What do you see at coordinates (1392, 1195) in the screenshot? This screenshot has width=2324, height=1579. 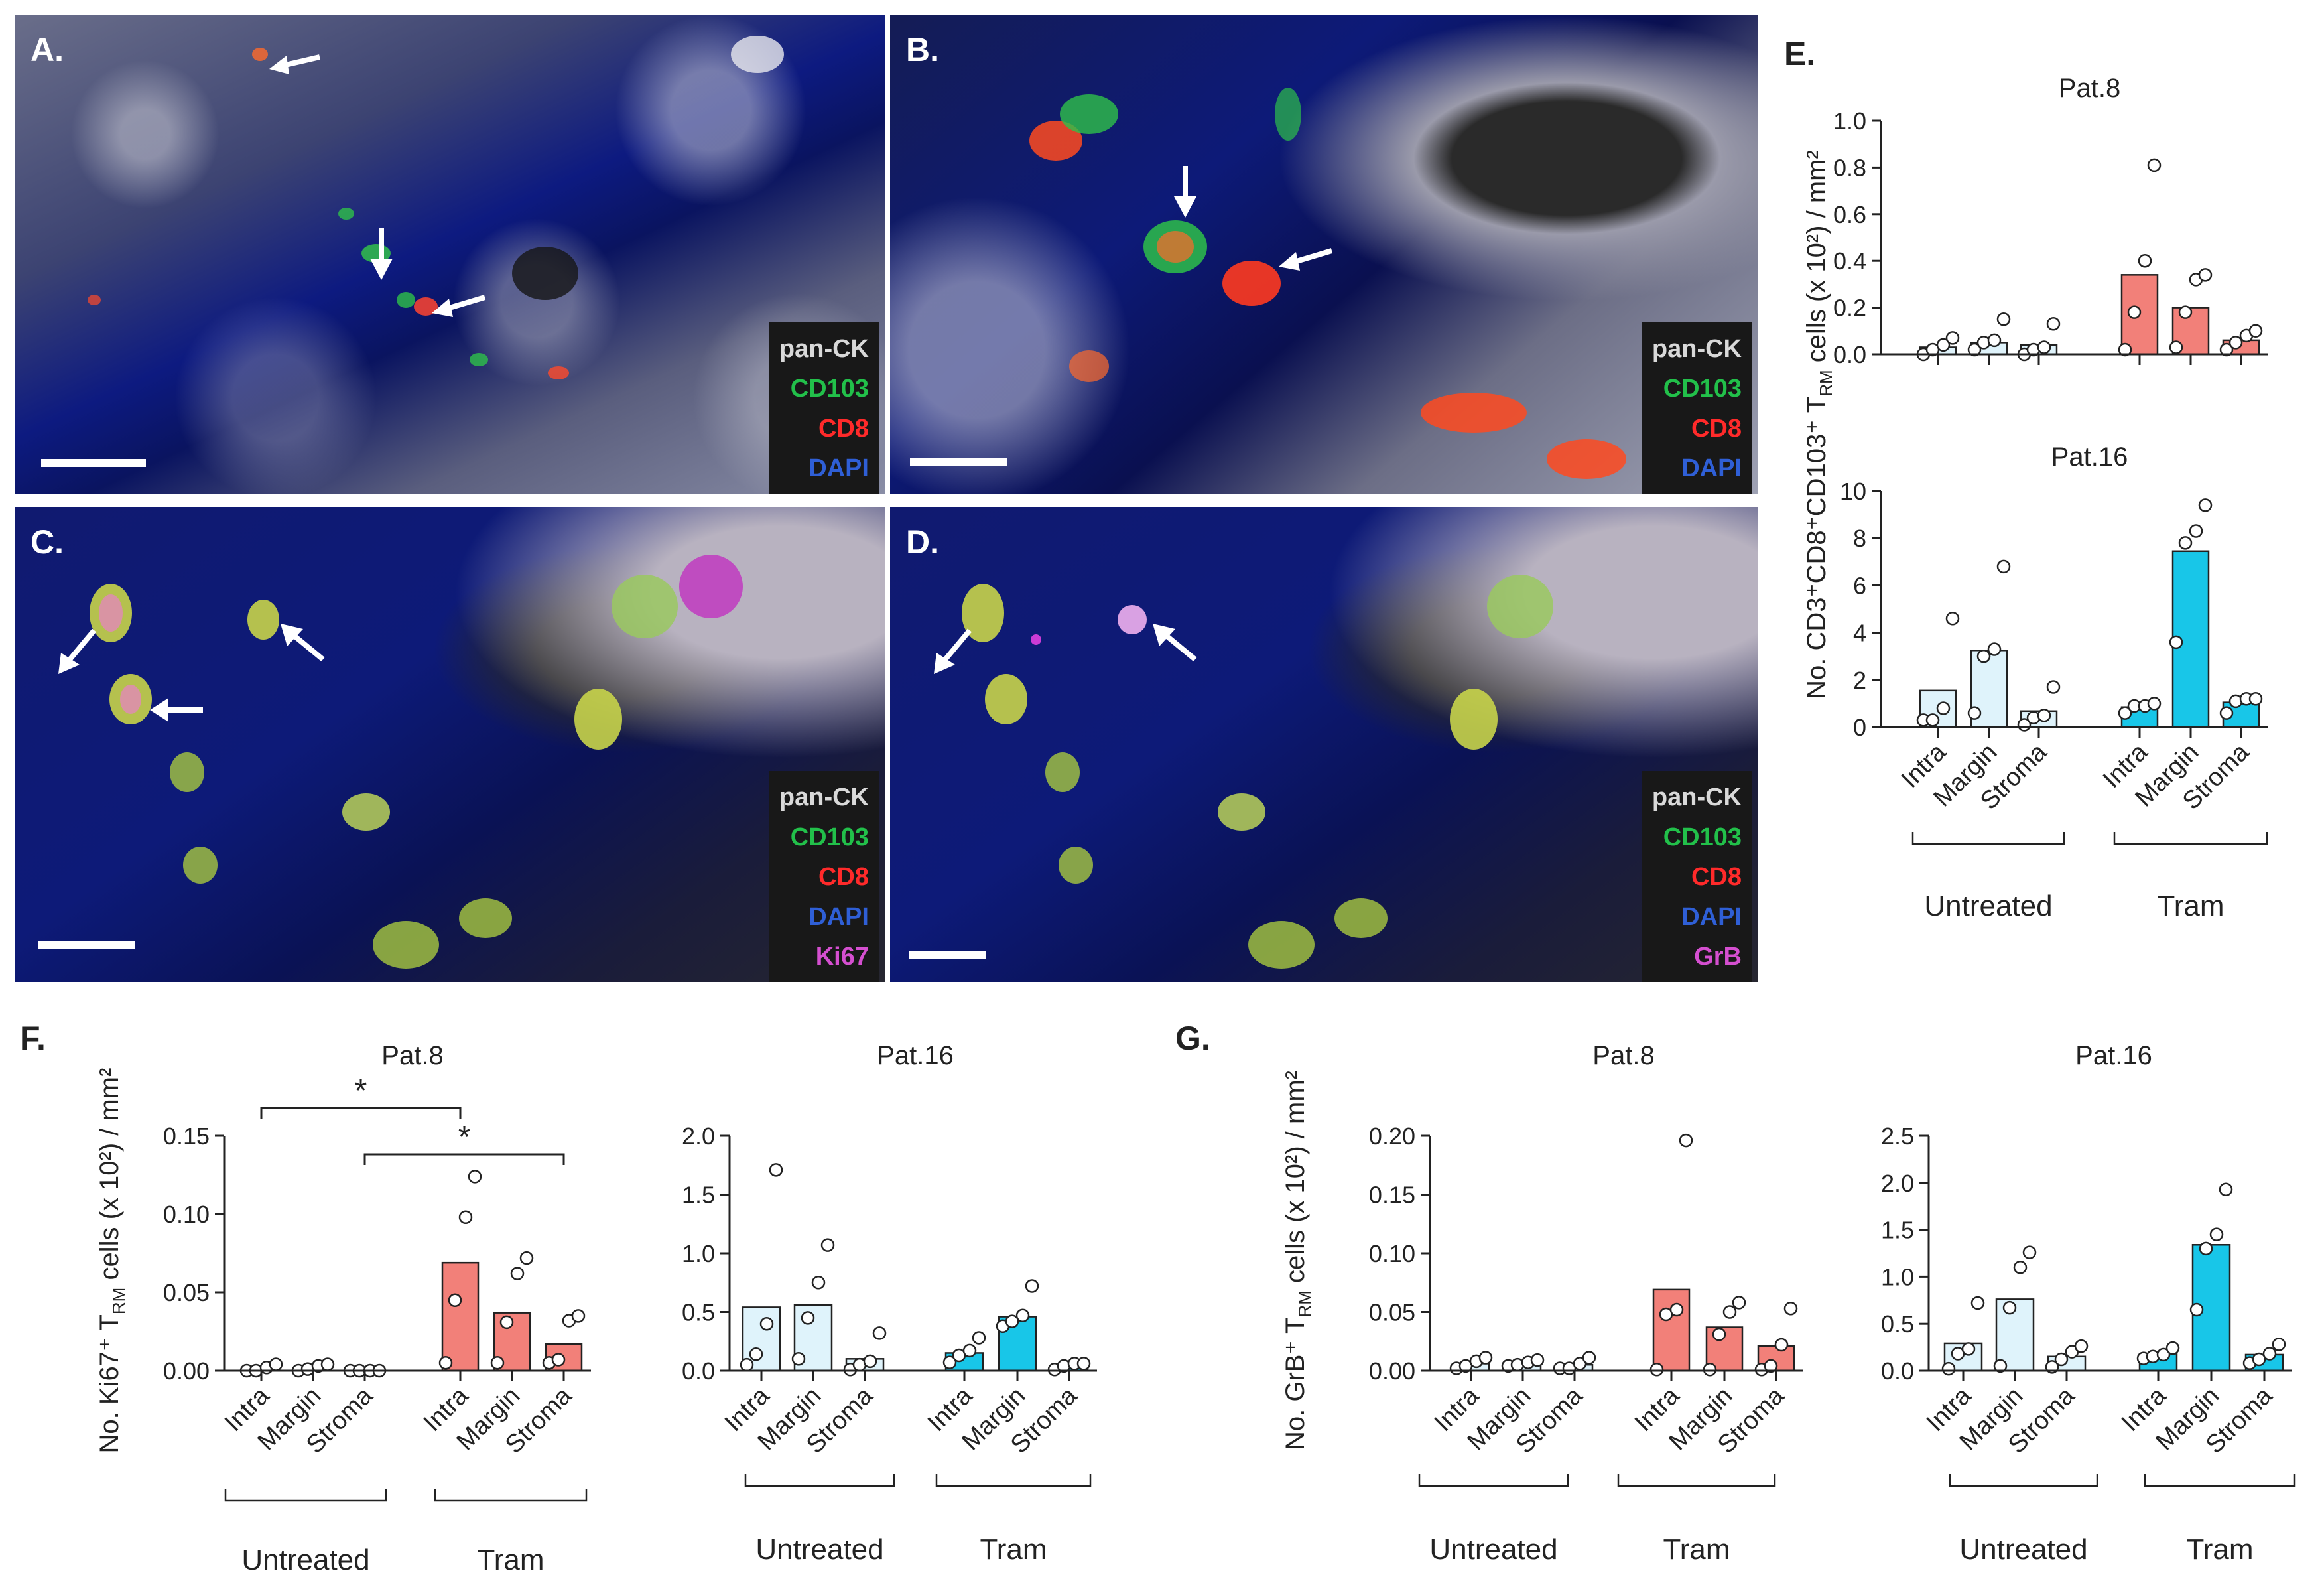 I see `y-tick-label: 0.15` at bounding box center [1392, 1195].